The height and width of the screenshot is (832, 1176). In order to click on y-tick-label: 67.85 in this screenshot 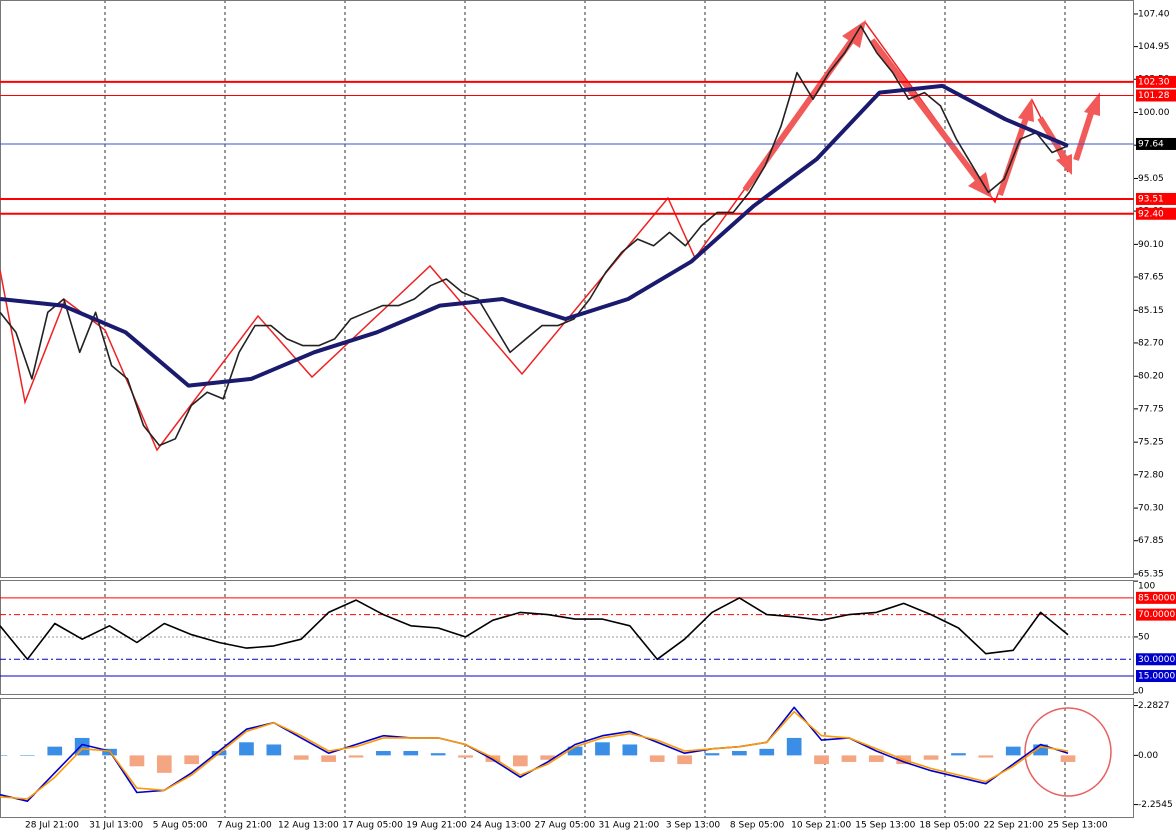, I will do `click(1151, 541)`.